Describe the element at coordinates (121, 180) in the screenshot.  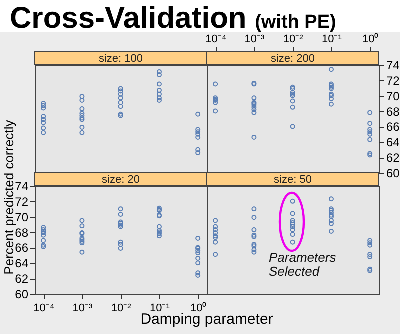
I see `chart-title: size: 20` at that location.